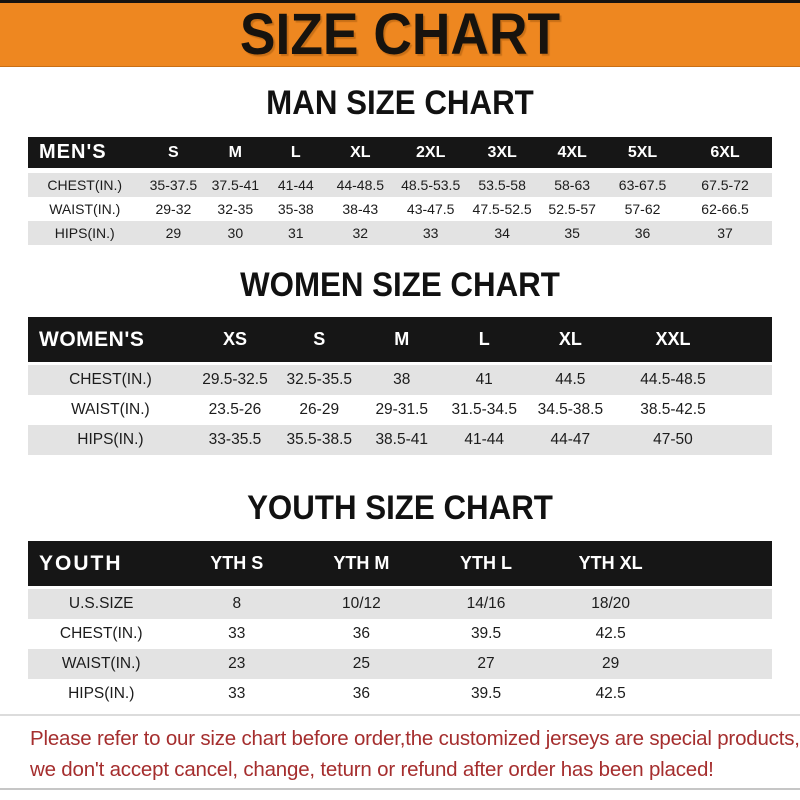 The width and height of the screenshot is (800, 800). I want to click on men-size-col-l: L, so click(296, 155).